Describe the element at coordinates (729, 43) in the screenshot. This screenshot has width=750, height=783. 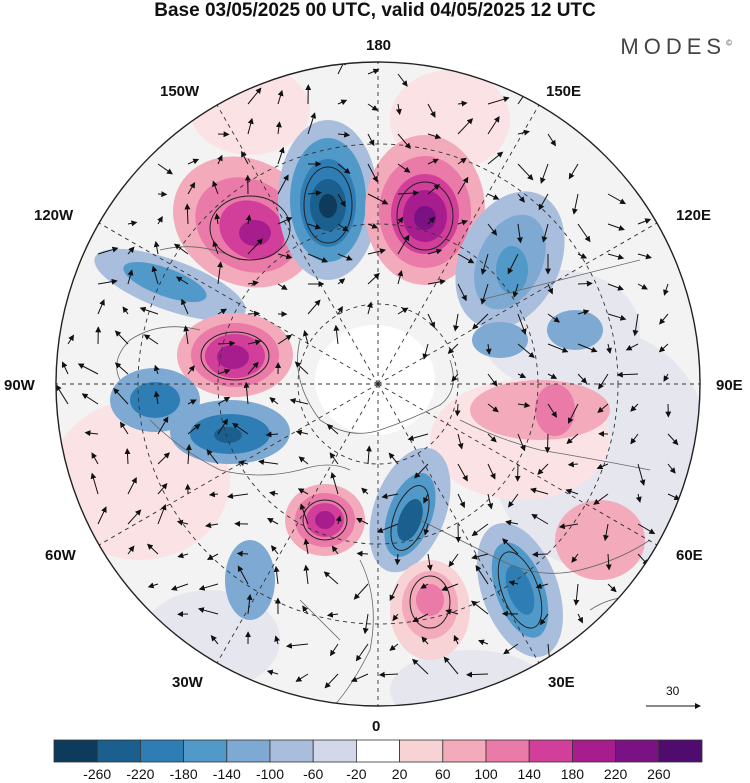
I see `brand-mark: ©` at that location.